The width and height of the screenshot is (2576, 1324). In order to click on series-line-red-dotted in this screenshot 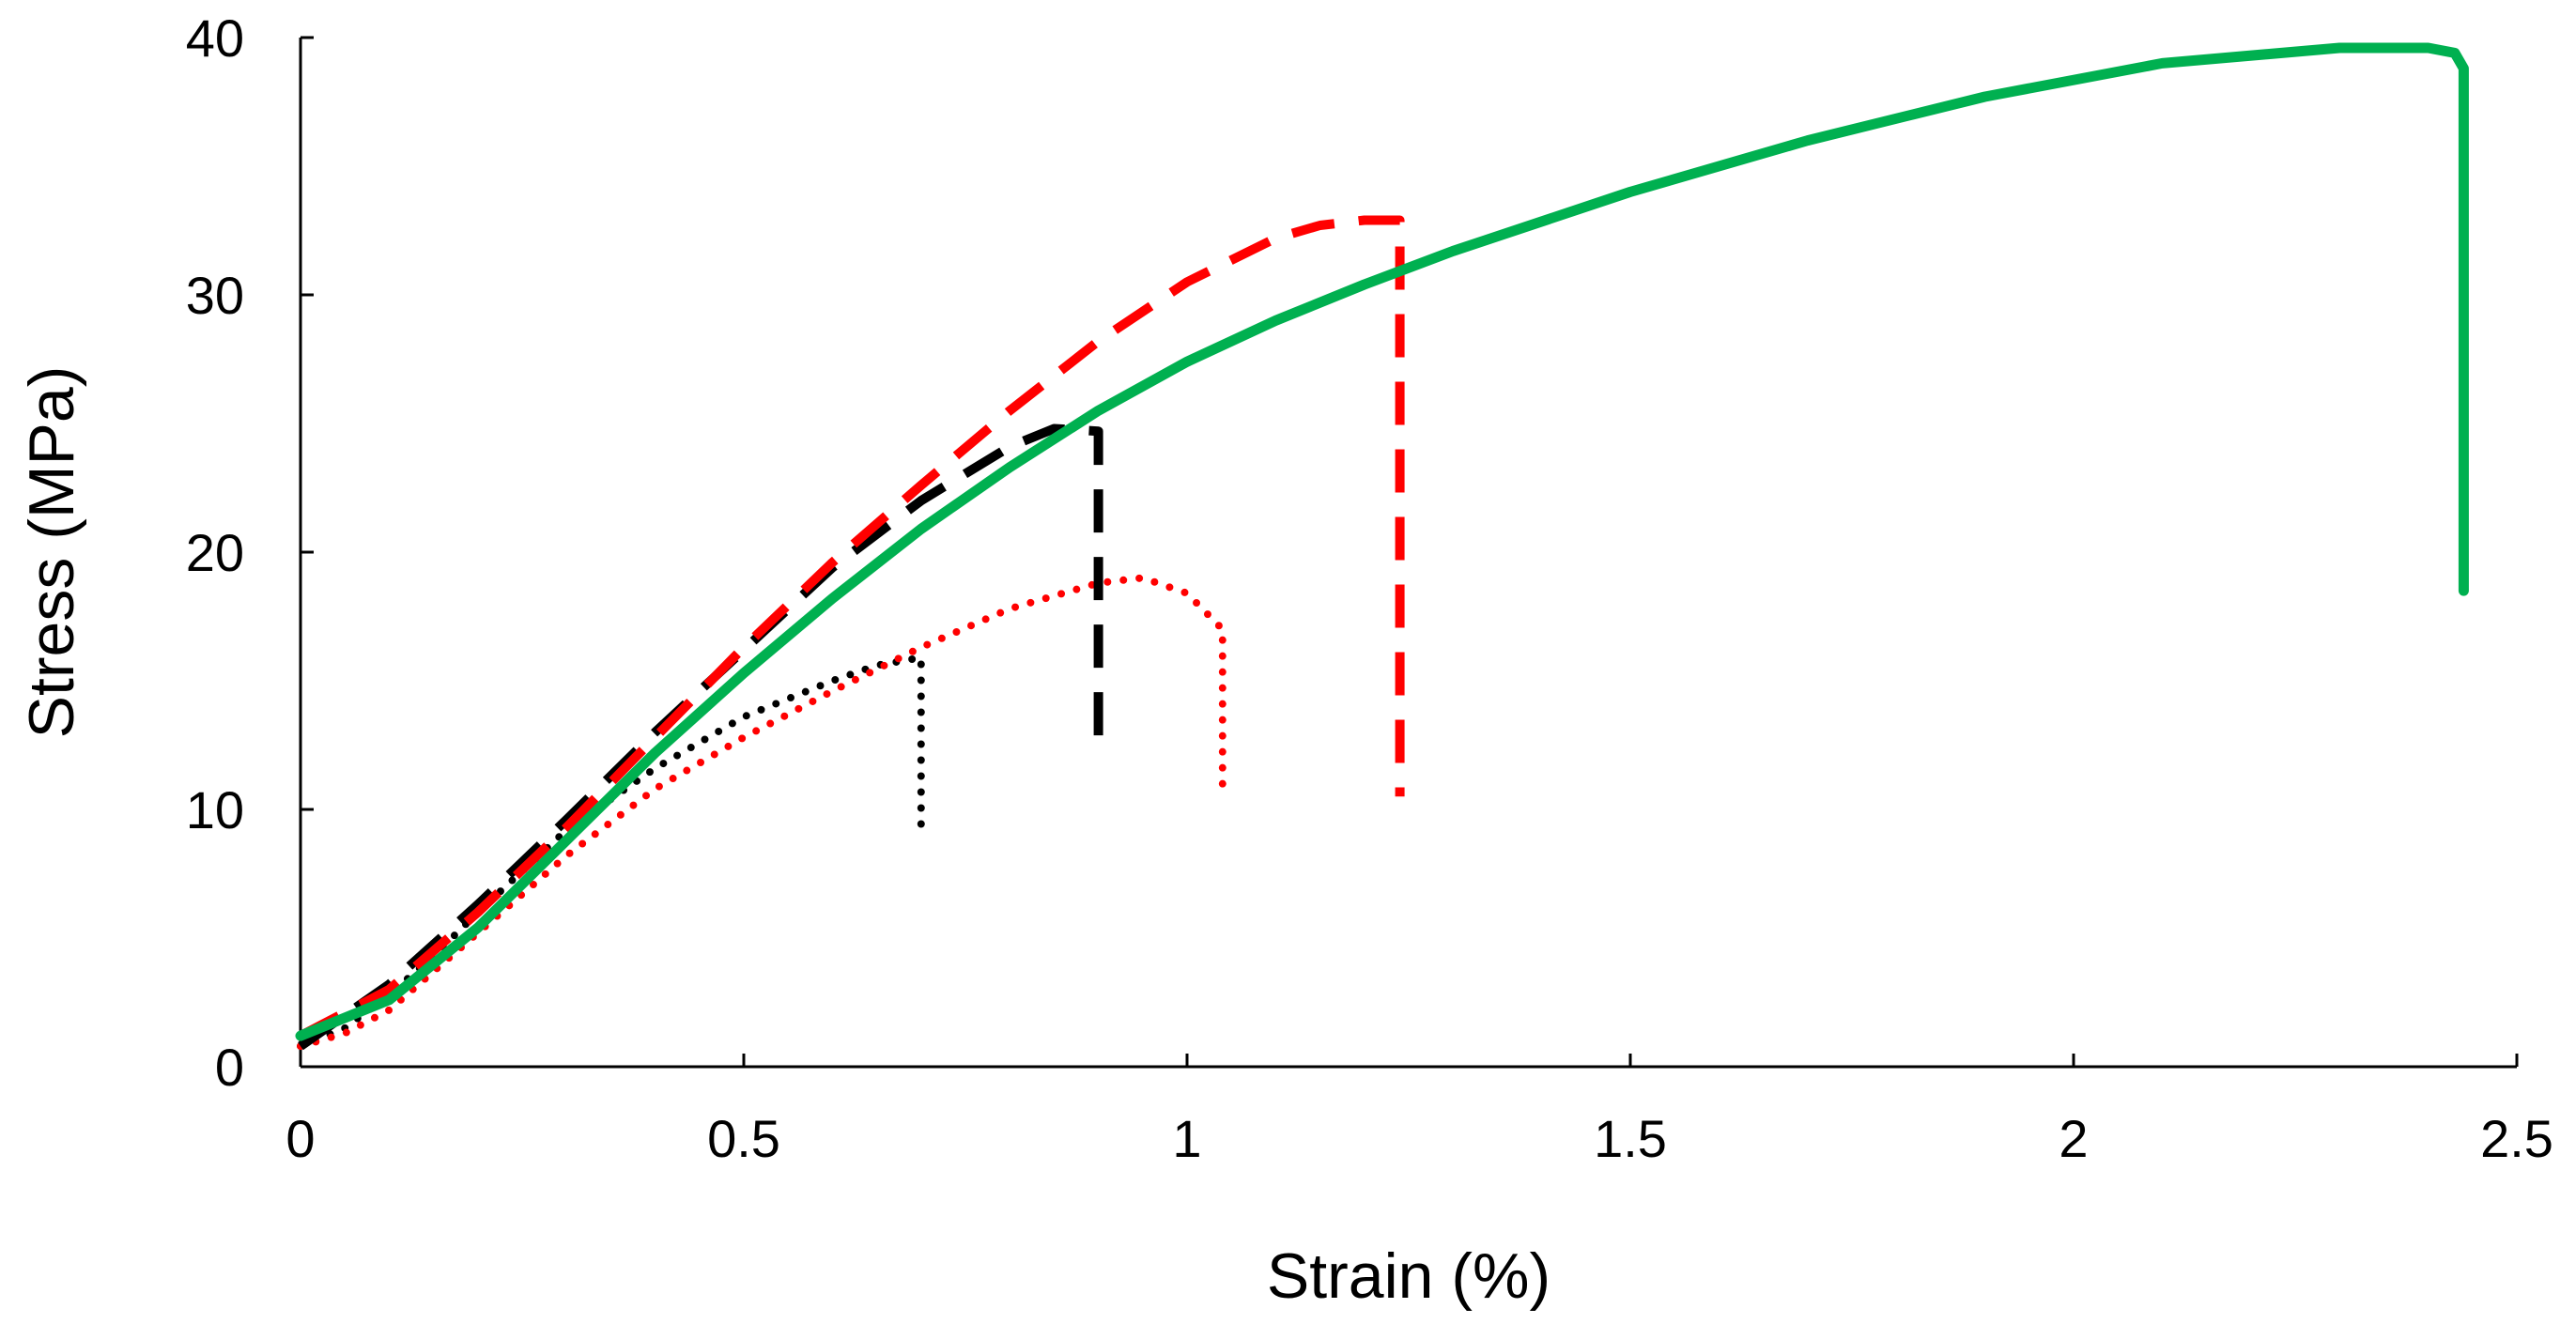, I will do `click(761, 813)`.